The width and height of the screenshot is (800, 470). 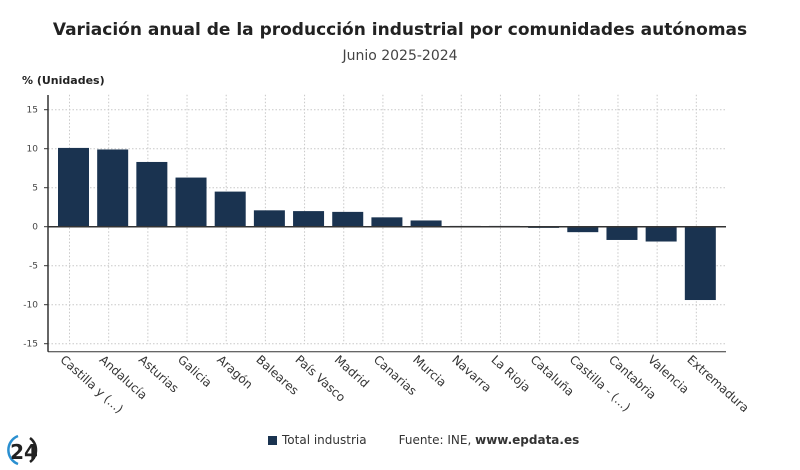 I want to click on bar-murcia, so click(x=426, y=223).